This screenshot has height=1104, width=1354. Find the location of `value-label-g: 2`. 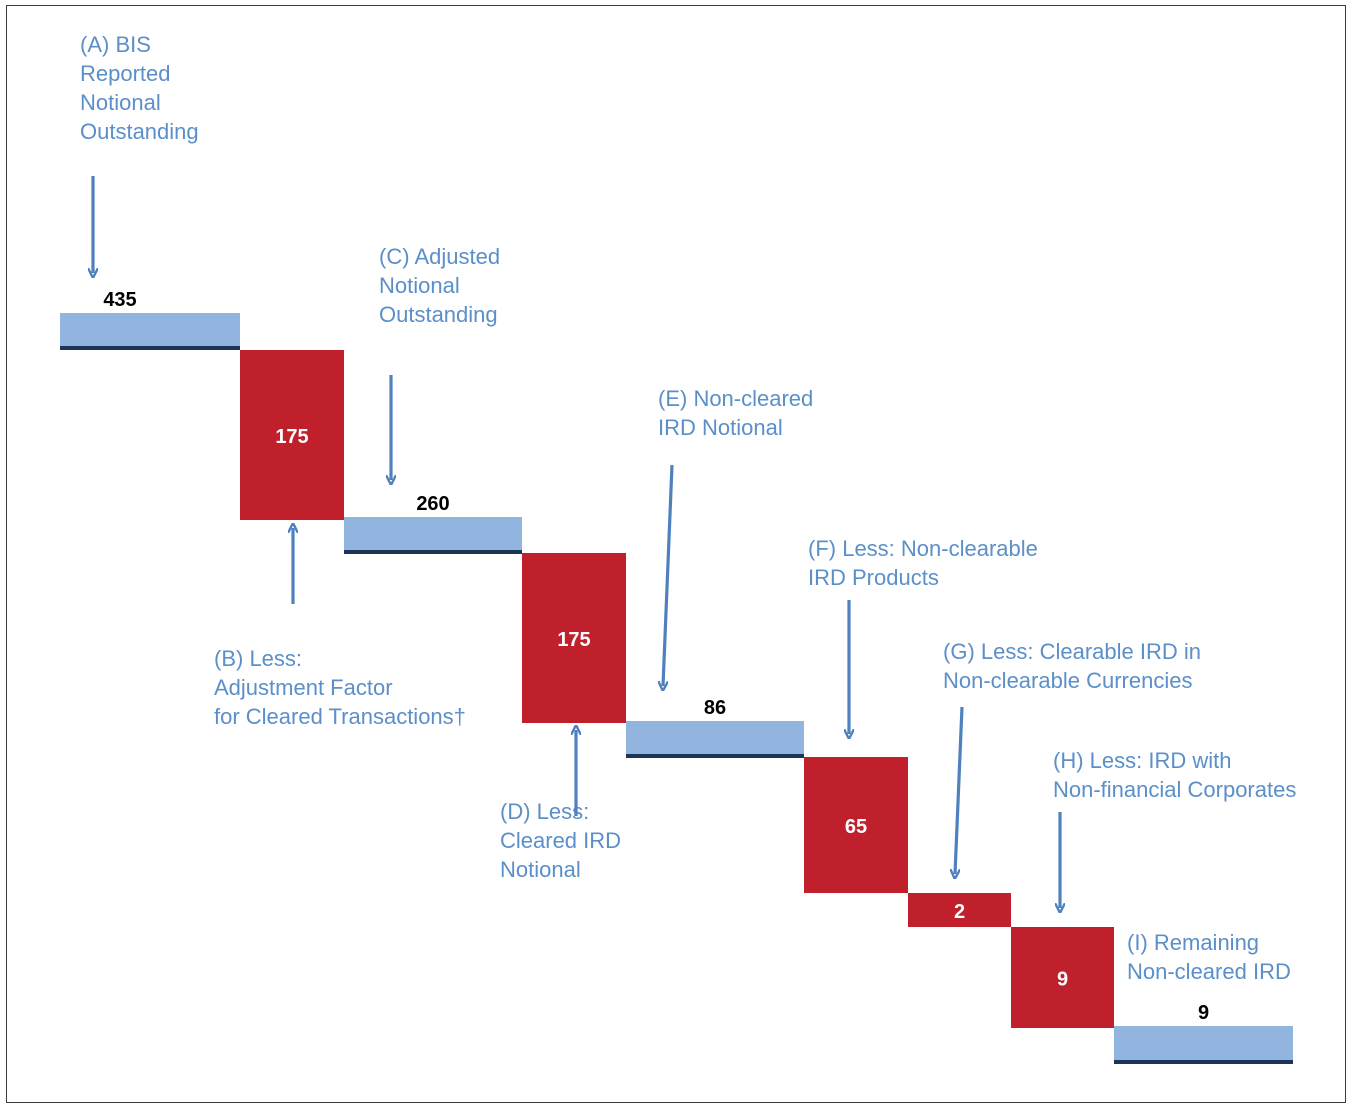

value-label-g: 2 is located at coordinates (959, 912).